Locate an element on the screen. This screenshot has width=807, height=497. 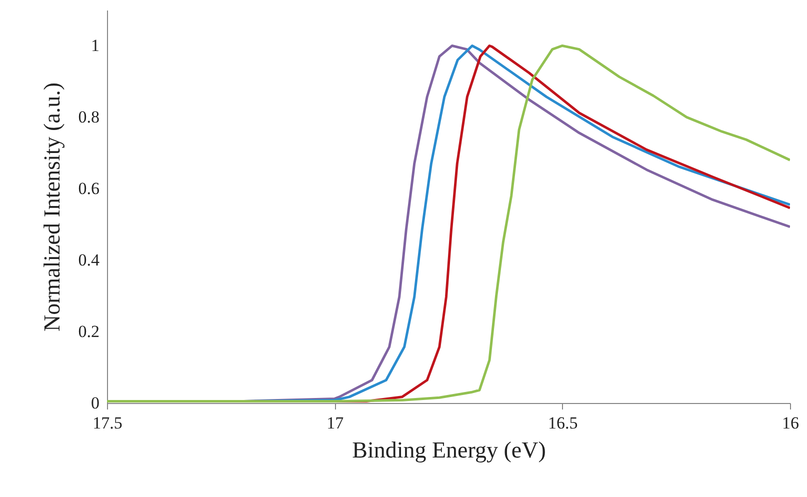
y-axis-title: Normalized Intensity (a.u.) is located at coordinates (51, 207).